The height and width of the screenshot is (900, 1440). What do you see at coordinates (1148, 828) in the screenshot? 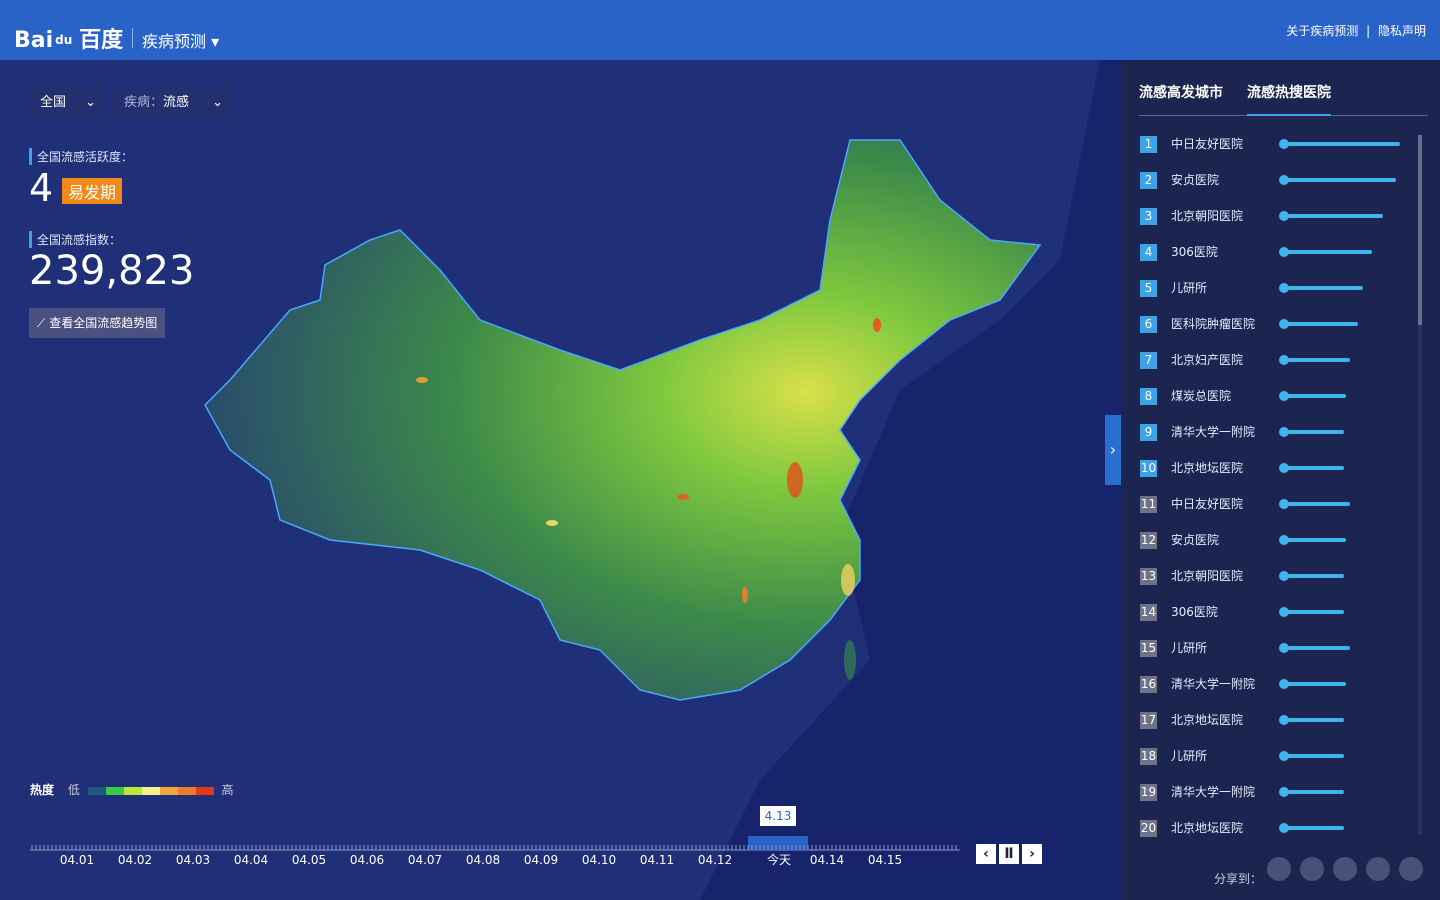
I see `hospital-rank: 20` at bounding box center [1148, 828].